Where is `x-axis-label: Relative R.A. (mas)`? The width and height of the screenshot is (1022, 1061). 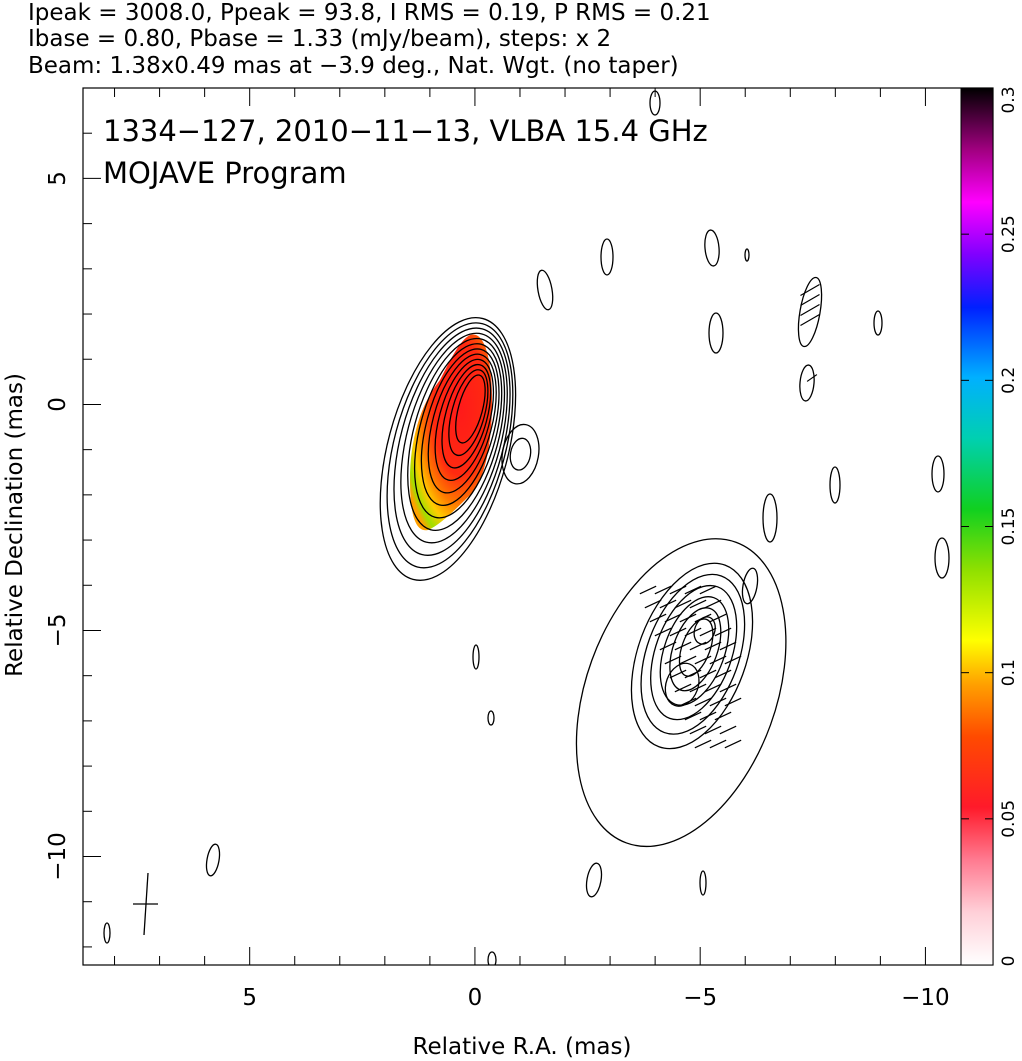 x-axis-label: Relative R.A. (mas) is located at coordinates (522, 1047).